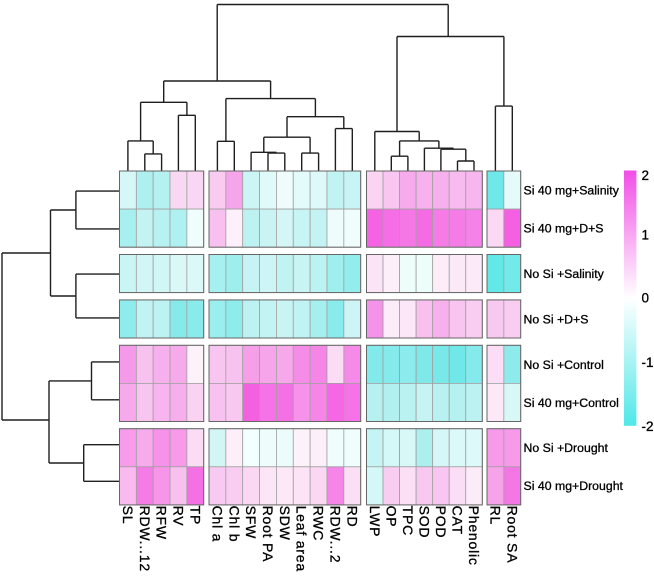 The width and height of the screenshot is (654, 585). What do you see at coordinates (441, 522) in the screenshot?
I see `svg-text: POD` at bounding box center [441, 522].